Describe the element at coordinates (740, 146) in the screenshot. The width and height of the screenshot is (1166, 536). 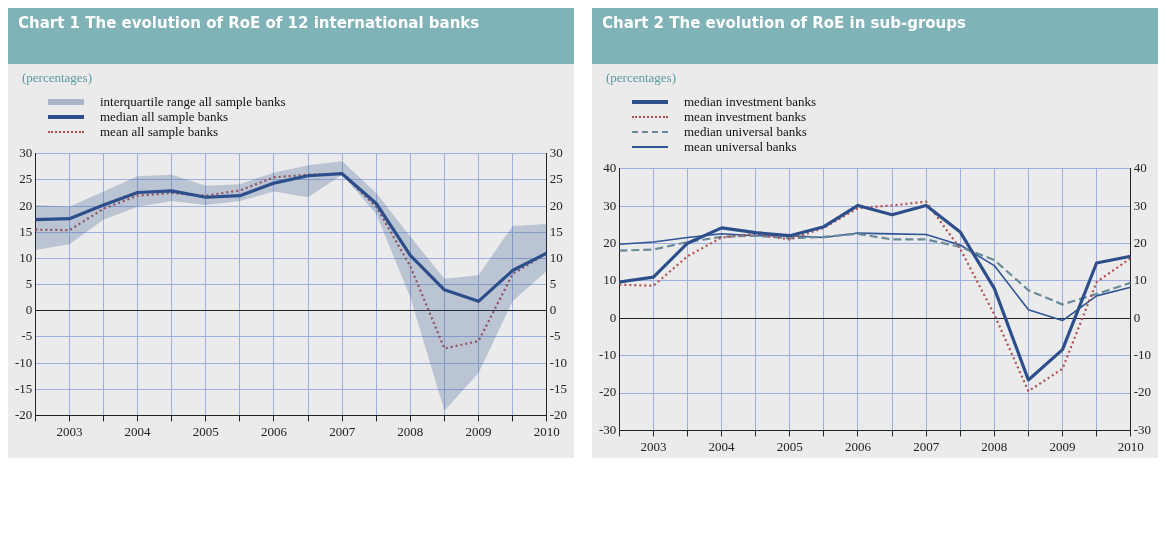
I see `legend-label: mean universal banks` at that location.